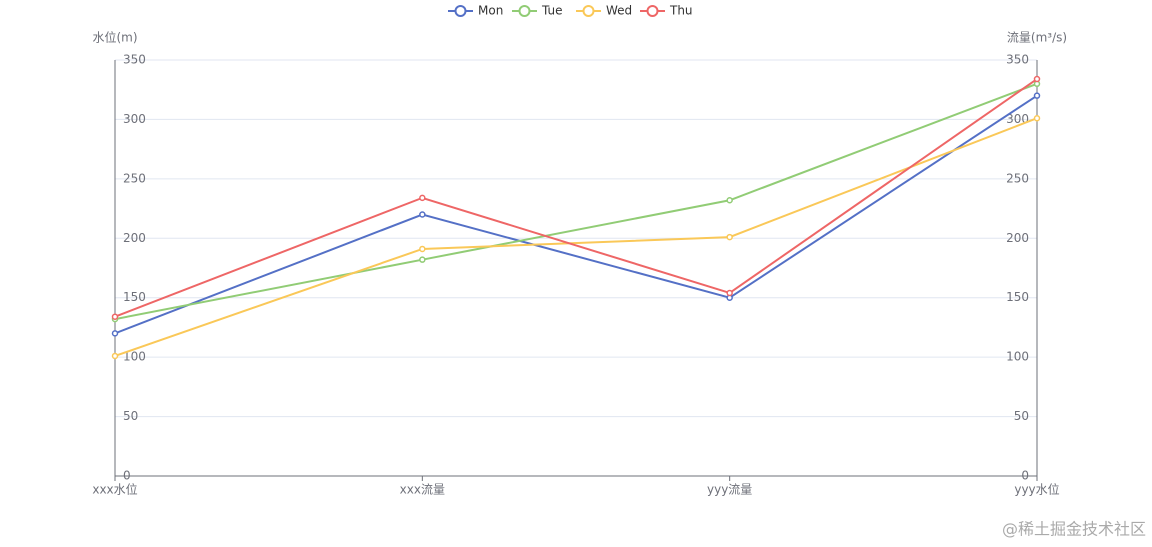 This screenshot has height=547, width=1152. Describe the element at coordinates (1017, 178) in the screenshot. I see `y2-tick-label: 250` at that location.